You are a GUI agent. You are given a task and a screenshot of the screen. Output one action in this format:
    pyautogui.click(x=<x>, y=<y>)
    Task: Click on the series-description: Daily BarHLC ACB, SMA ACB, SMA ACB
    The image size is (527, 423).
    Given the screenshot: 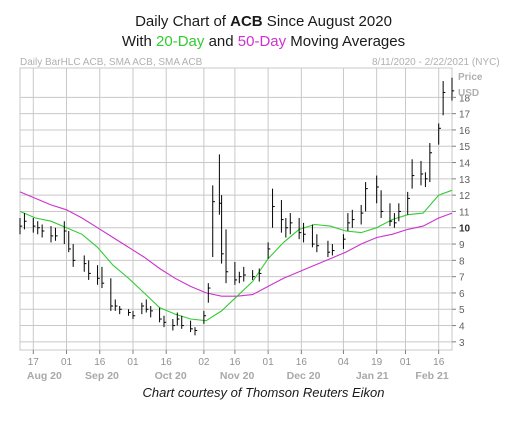 What is the action you would take?
    pyautogui.click(x=111, y=62)
    